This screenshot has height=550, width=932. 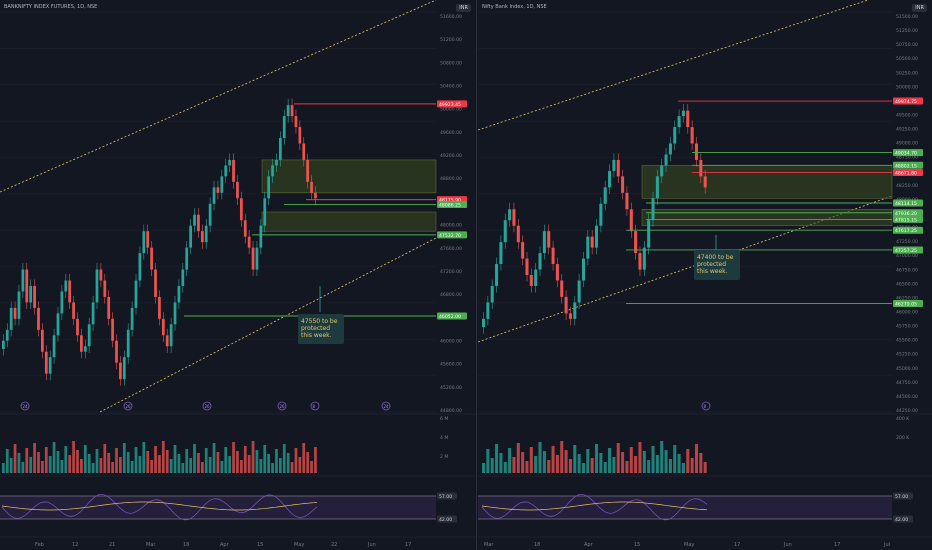 I want to click on price-level-label: 47257.25, so click(x=906, y=251).